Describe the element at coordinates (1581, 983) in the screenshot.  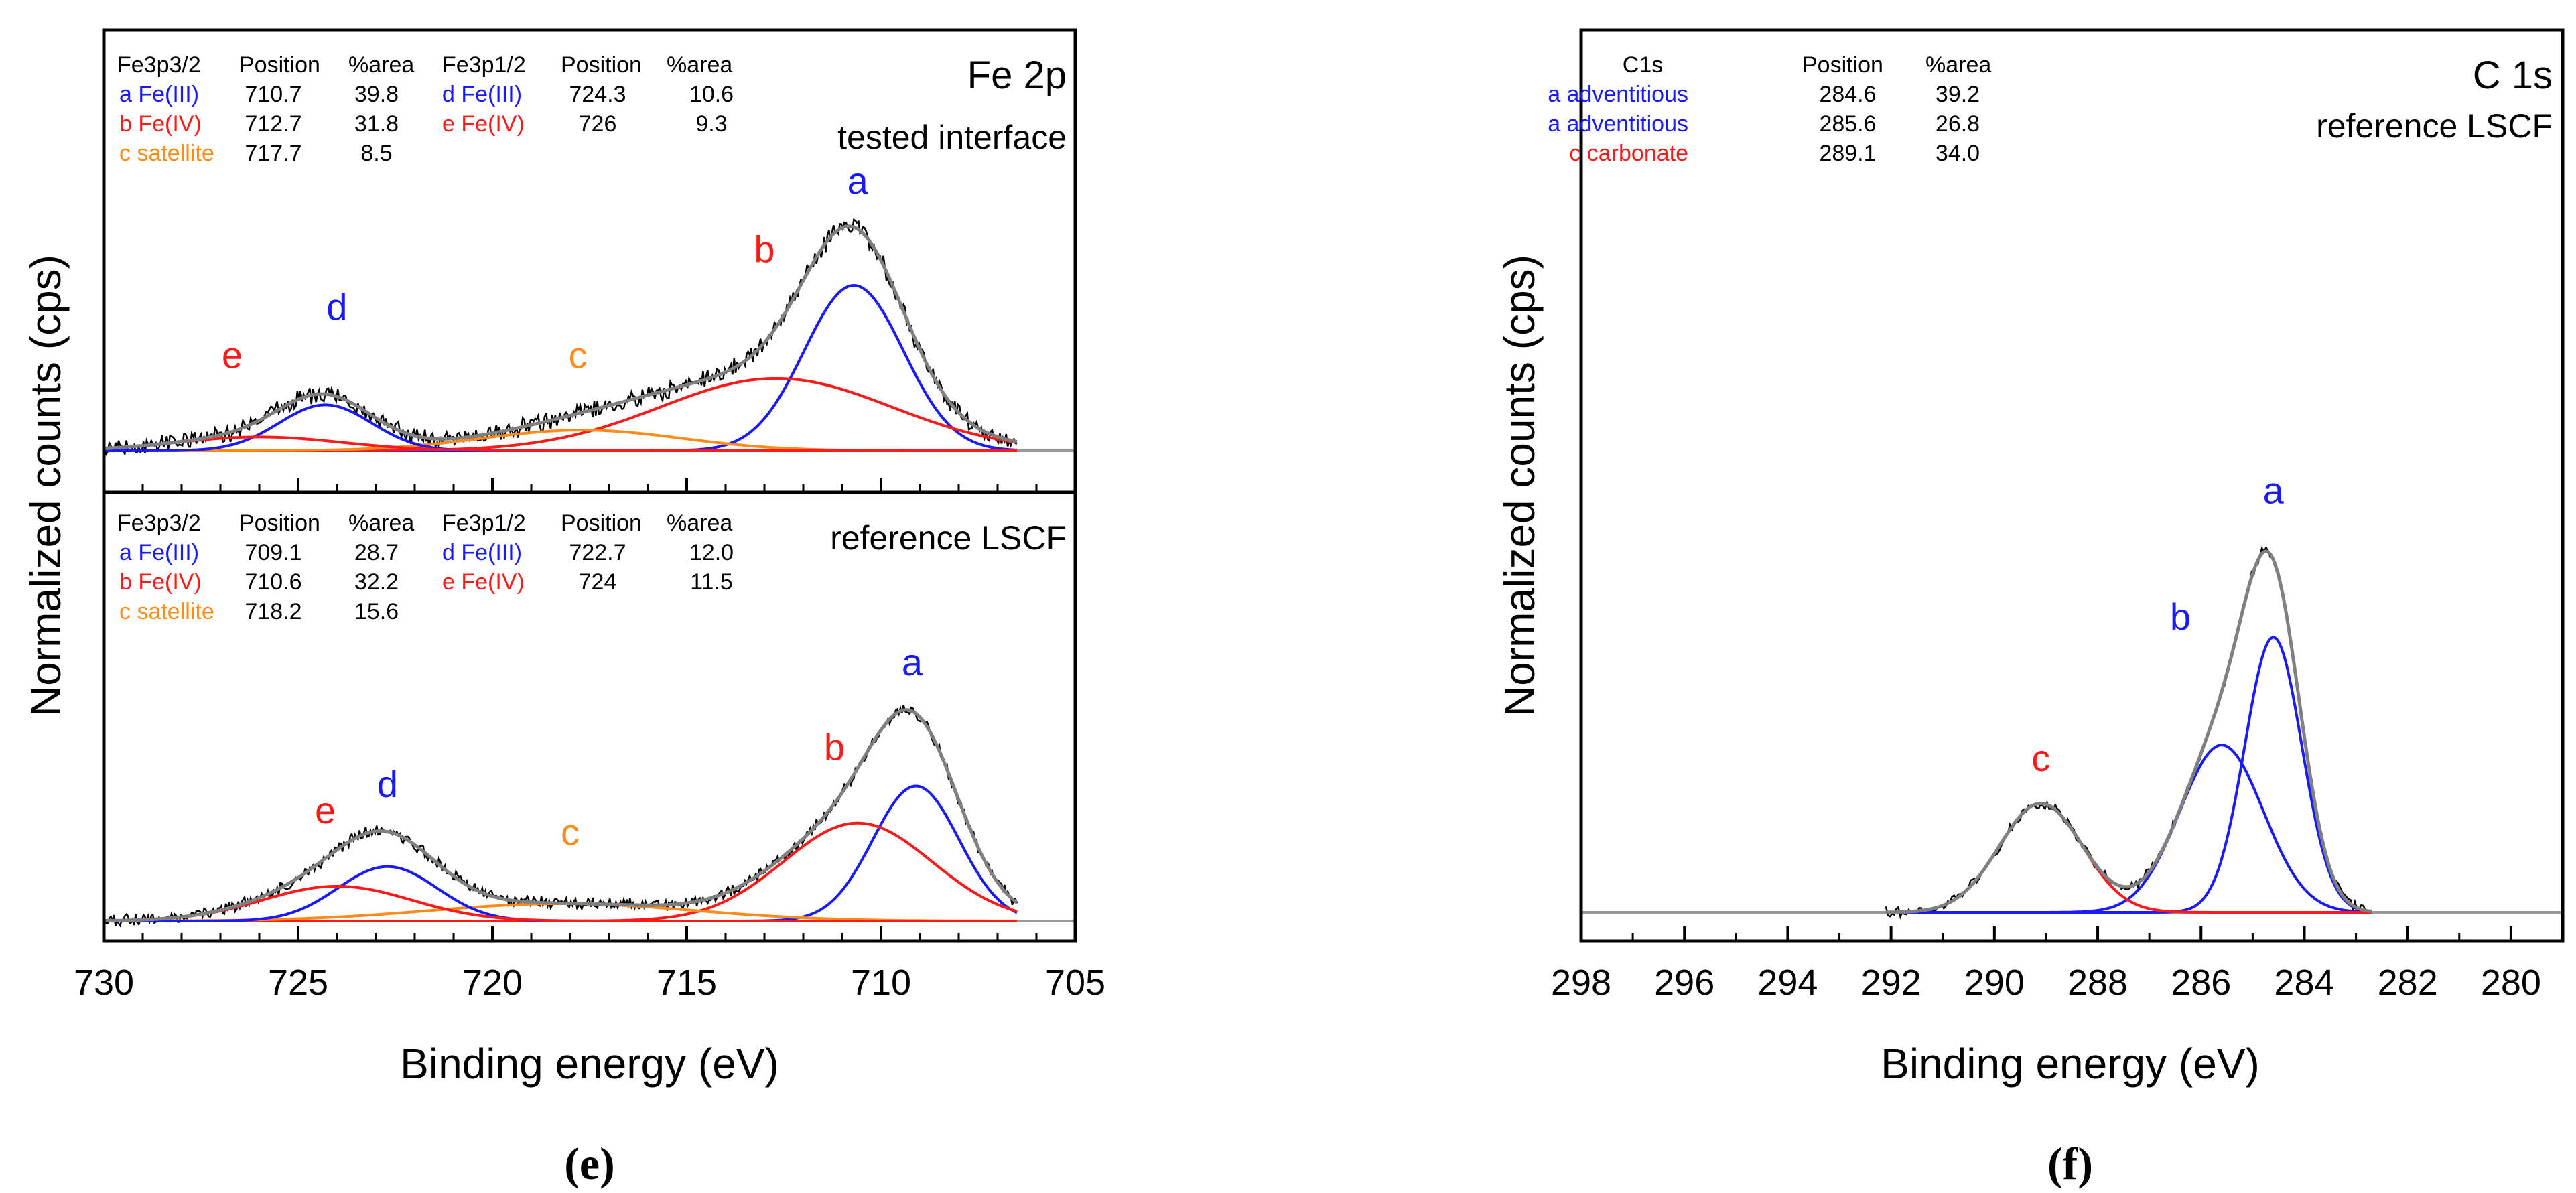
I see `f-tick-label: 298` at that location.